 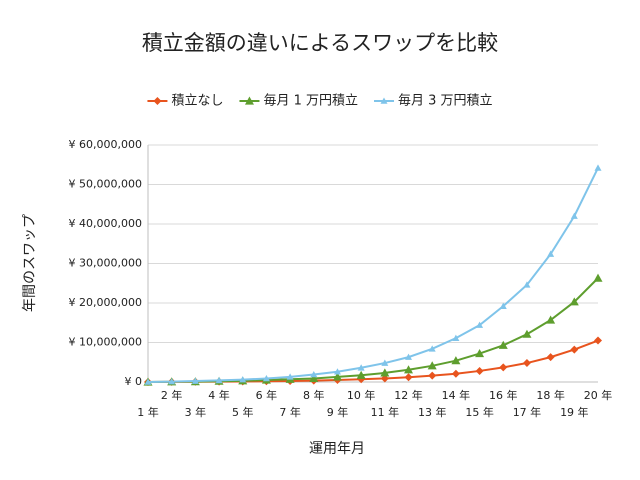 I want to click on x-tick-label: 3 年, so click(x=196, y=412).